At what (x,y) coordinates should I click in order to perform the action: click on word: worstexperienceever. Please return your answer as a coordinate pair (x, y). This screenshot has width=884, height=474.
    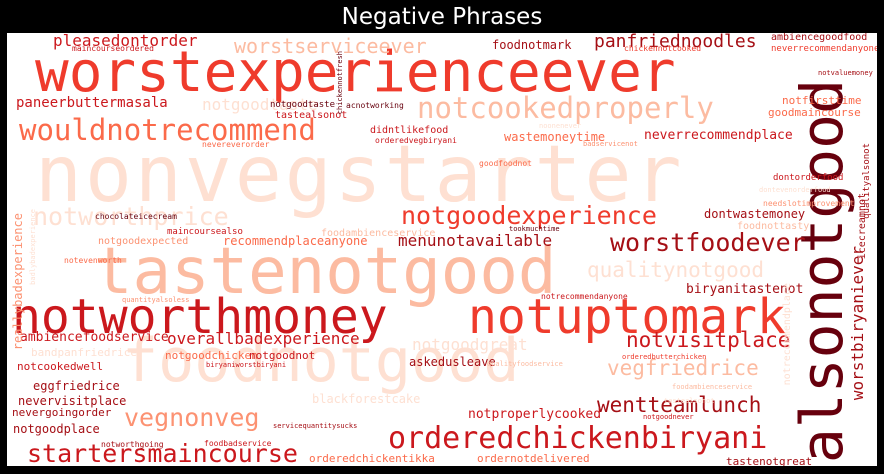
    Looking at the image, I should click on (355, 72).